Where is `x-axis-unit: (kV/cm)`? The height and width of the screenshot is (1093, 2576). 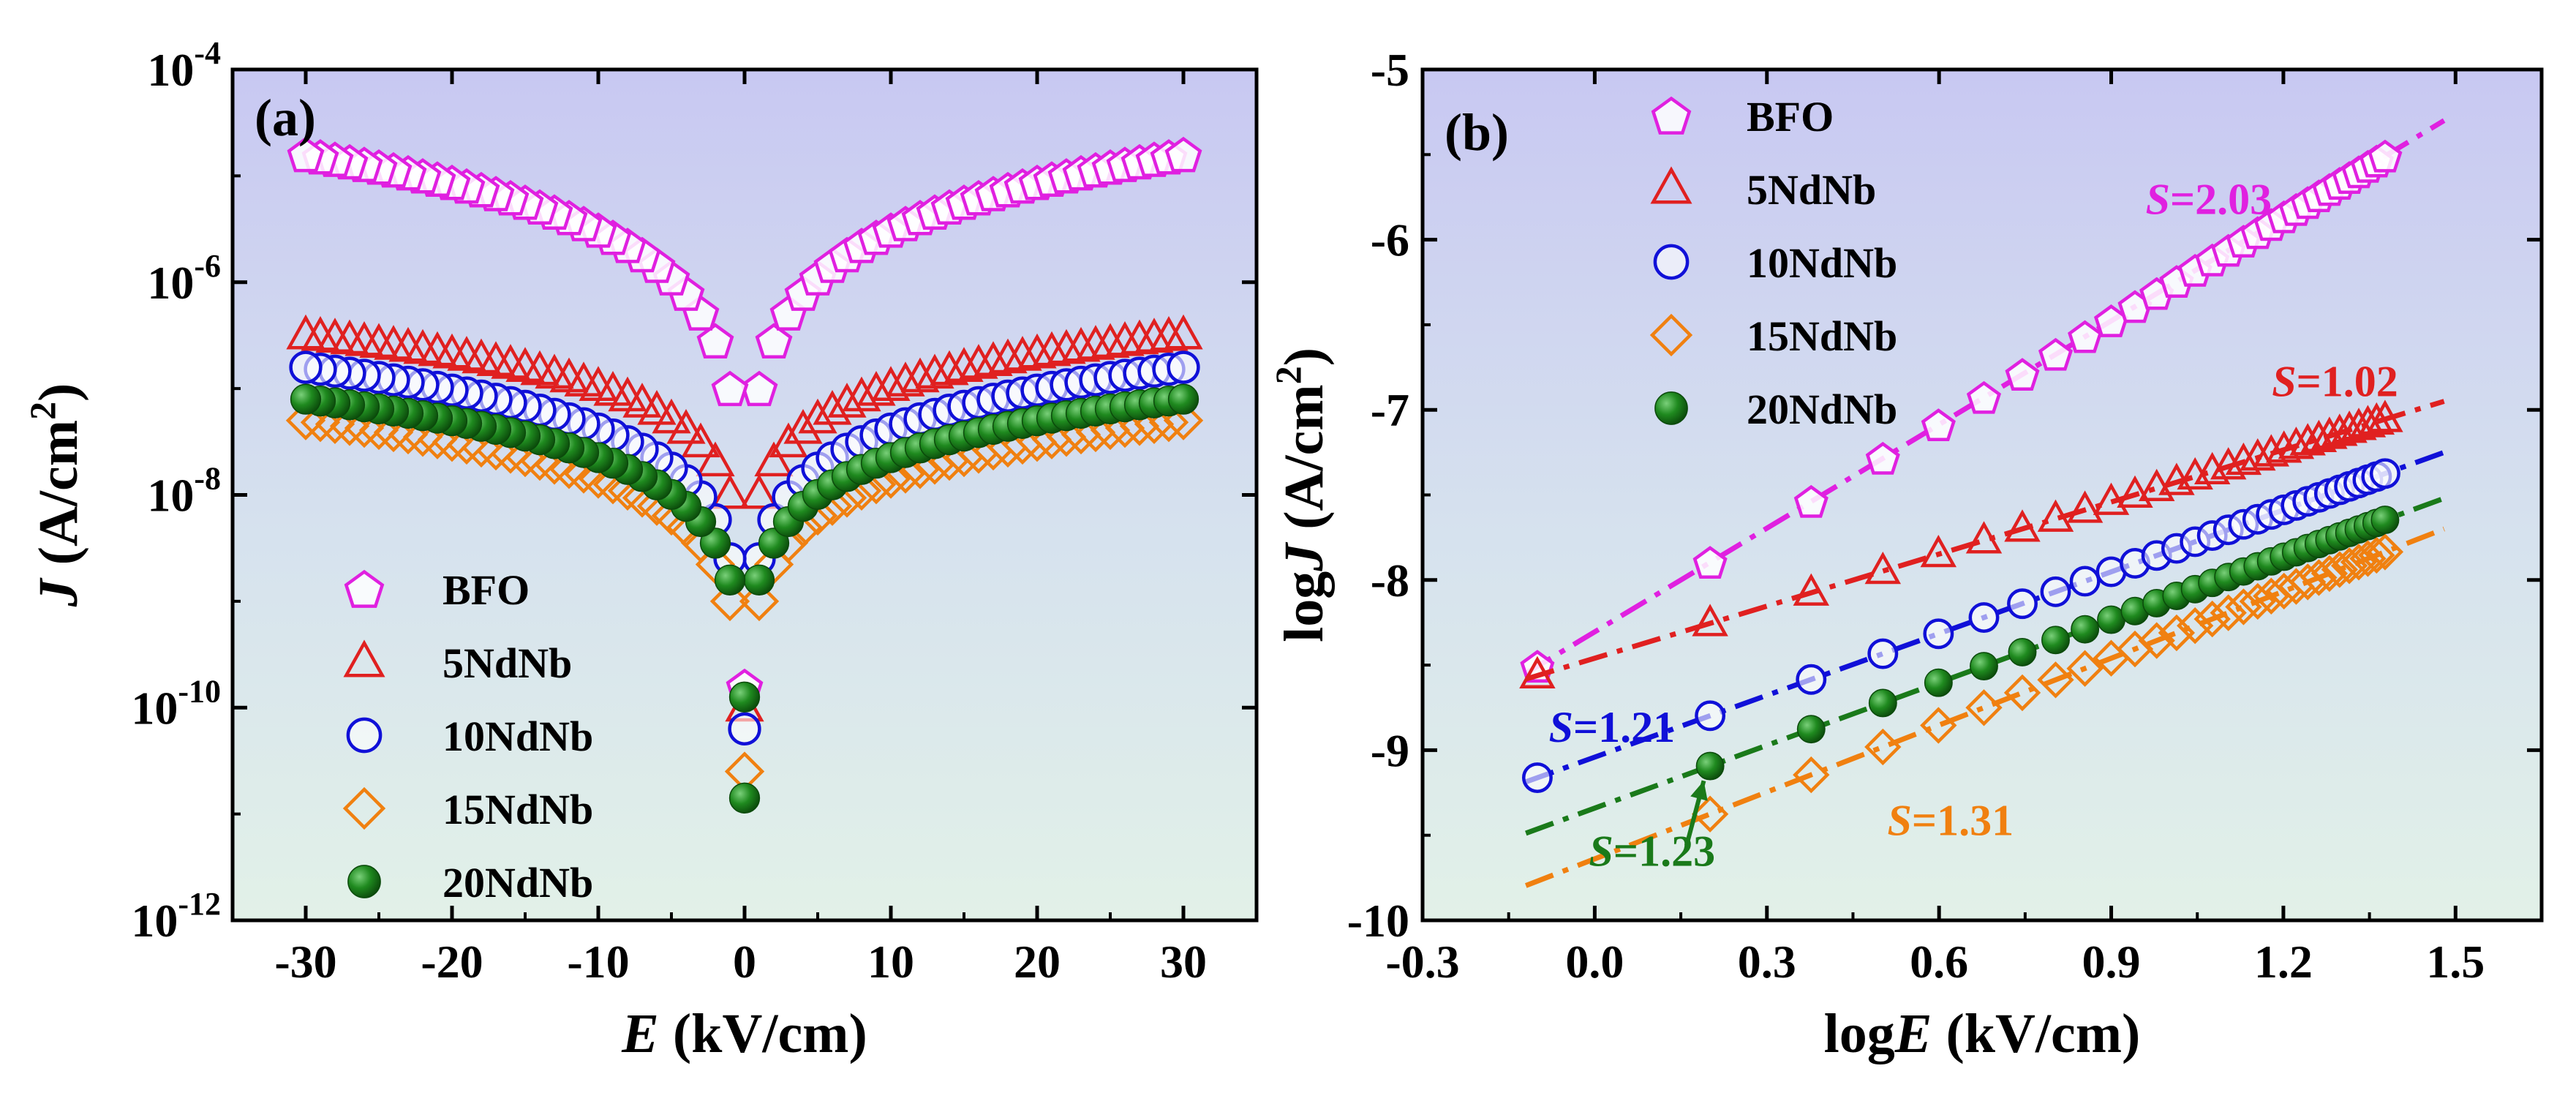 x-axis-unit: (kV/cm) is located at coordinates (763, 1033).